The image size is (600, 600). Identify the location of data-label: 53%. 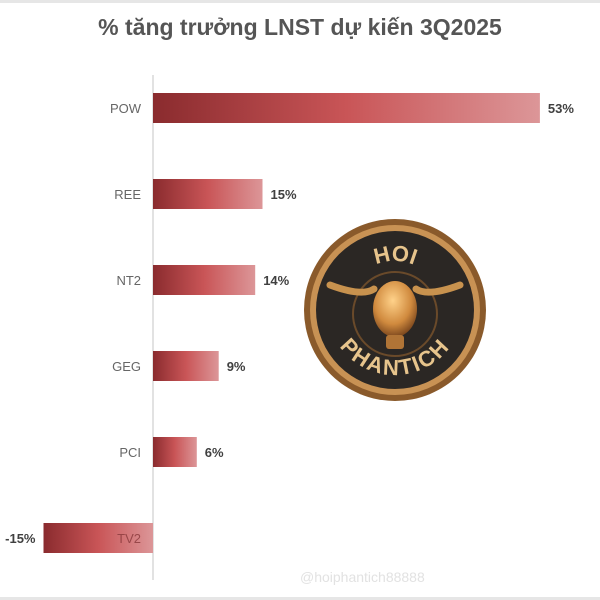
(561, 108).